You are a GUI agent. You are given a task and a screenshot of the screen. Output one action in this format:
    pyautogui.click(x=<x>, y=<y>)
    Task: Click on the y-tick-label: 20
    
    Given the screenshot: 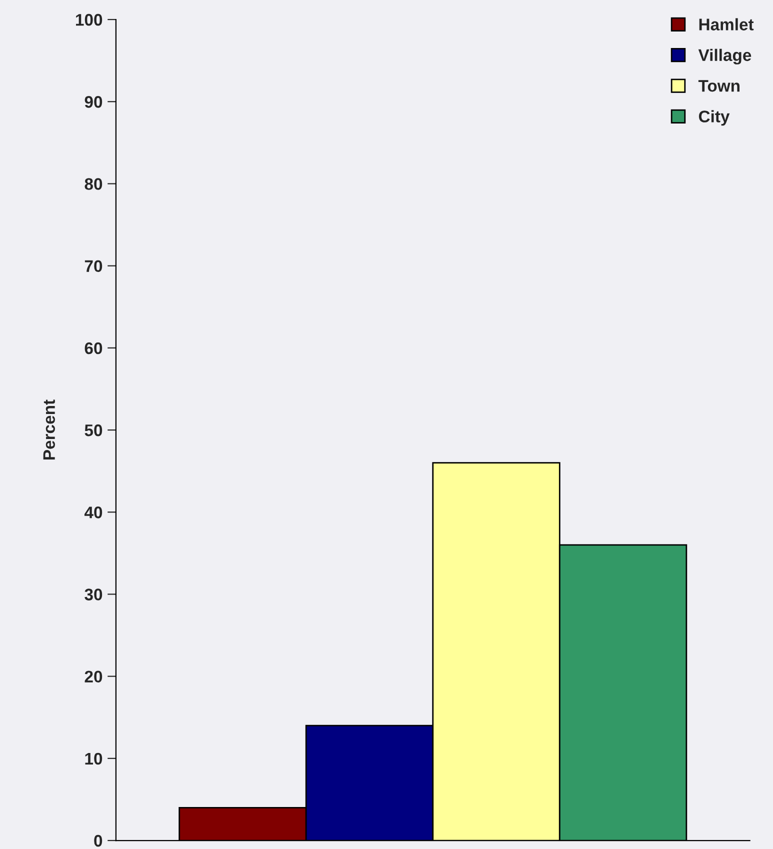 What is the action you would take?
    pyautogui.click(x=93, y=676)
    